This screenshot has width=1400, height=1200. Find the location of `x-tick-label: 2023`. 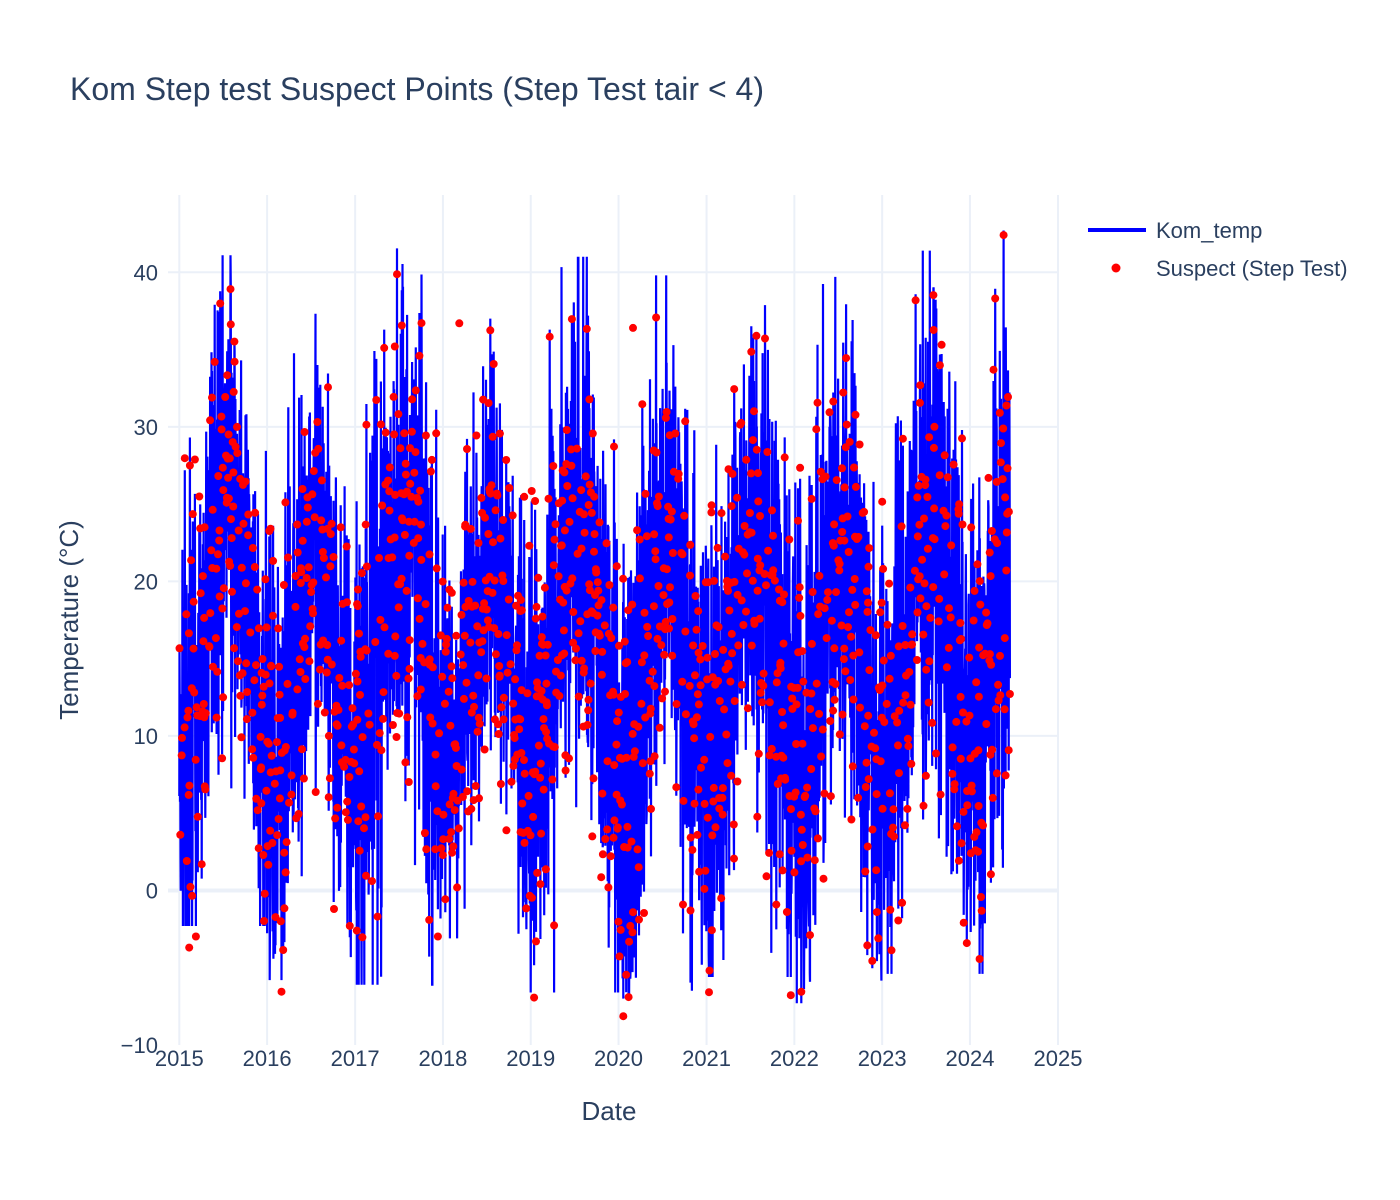

x-tick-label: 2023 is located at coordinates (882, 1058).